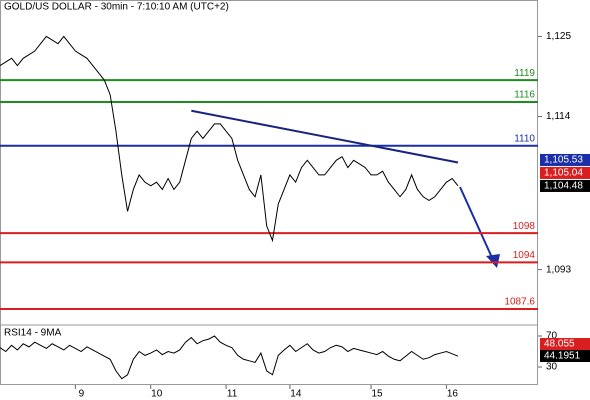  Describe the element at coordinates (479, 227) in the screenshot. I see `projection-arrow` at that location.